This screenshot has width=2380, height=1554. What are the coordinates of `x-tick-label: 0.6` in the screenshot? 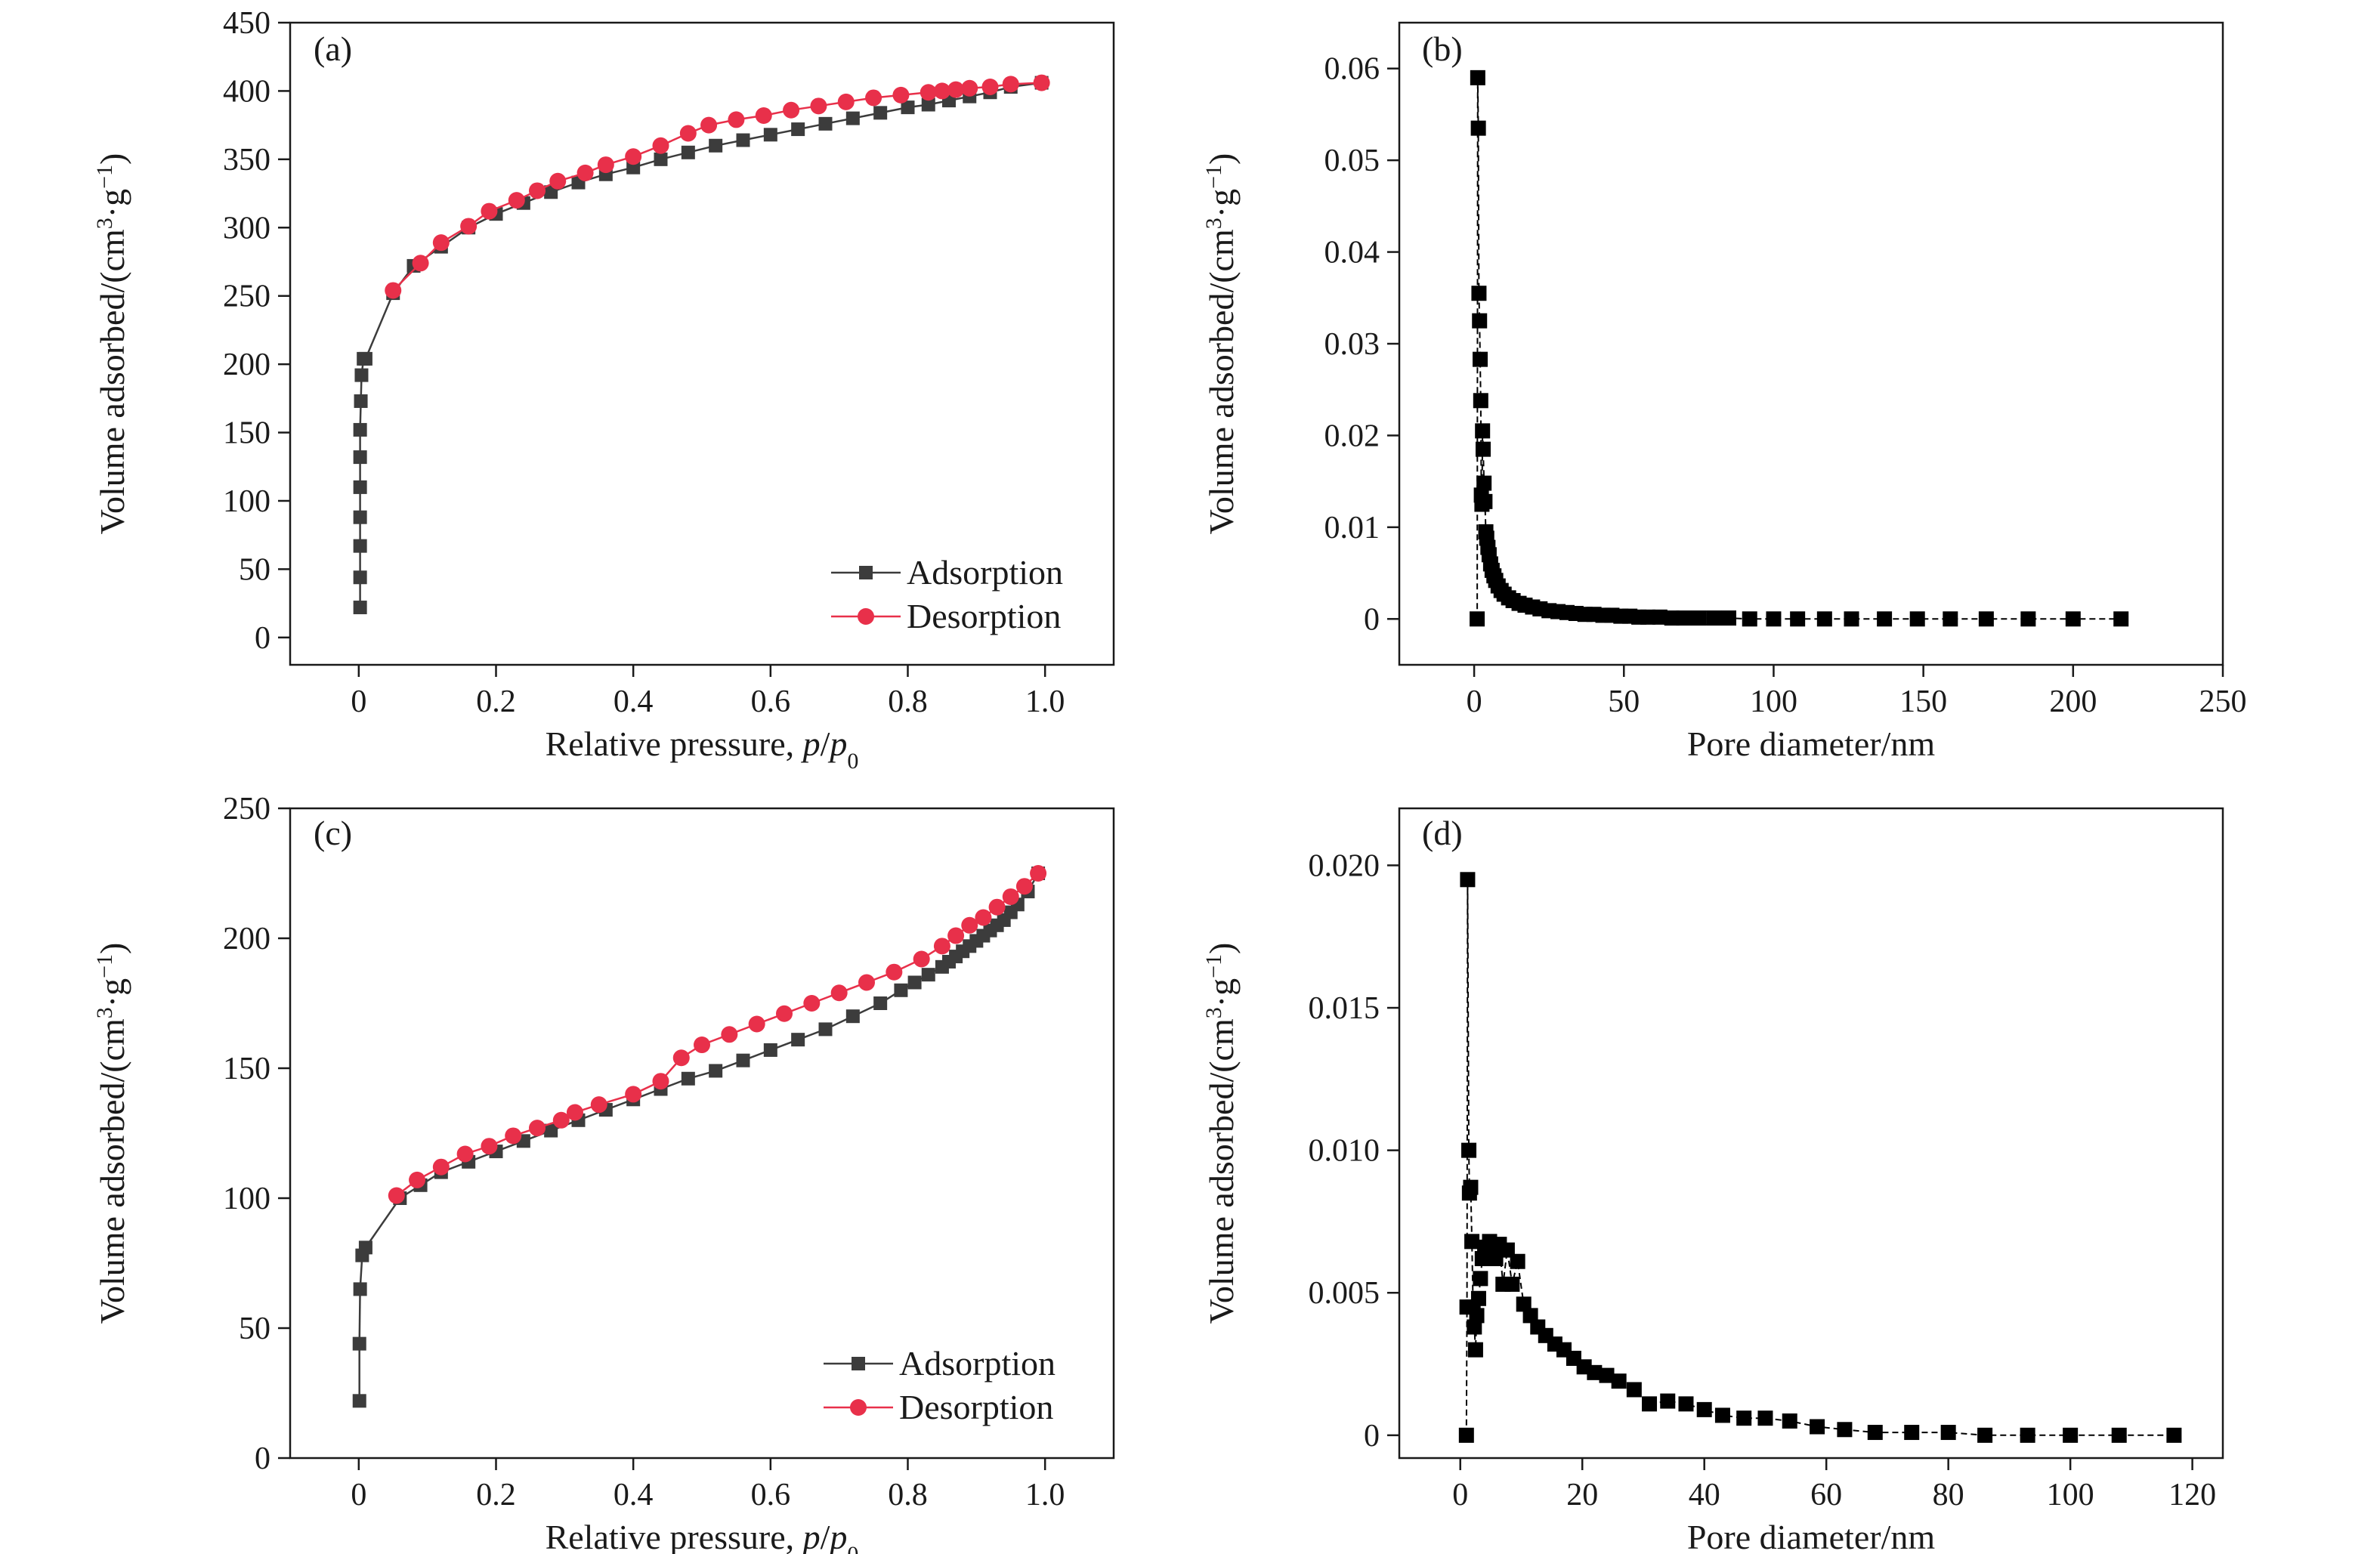 It's located at (771, 701).